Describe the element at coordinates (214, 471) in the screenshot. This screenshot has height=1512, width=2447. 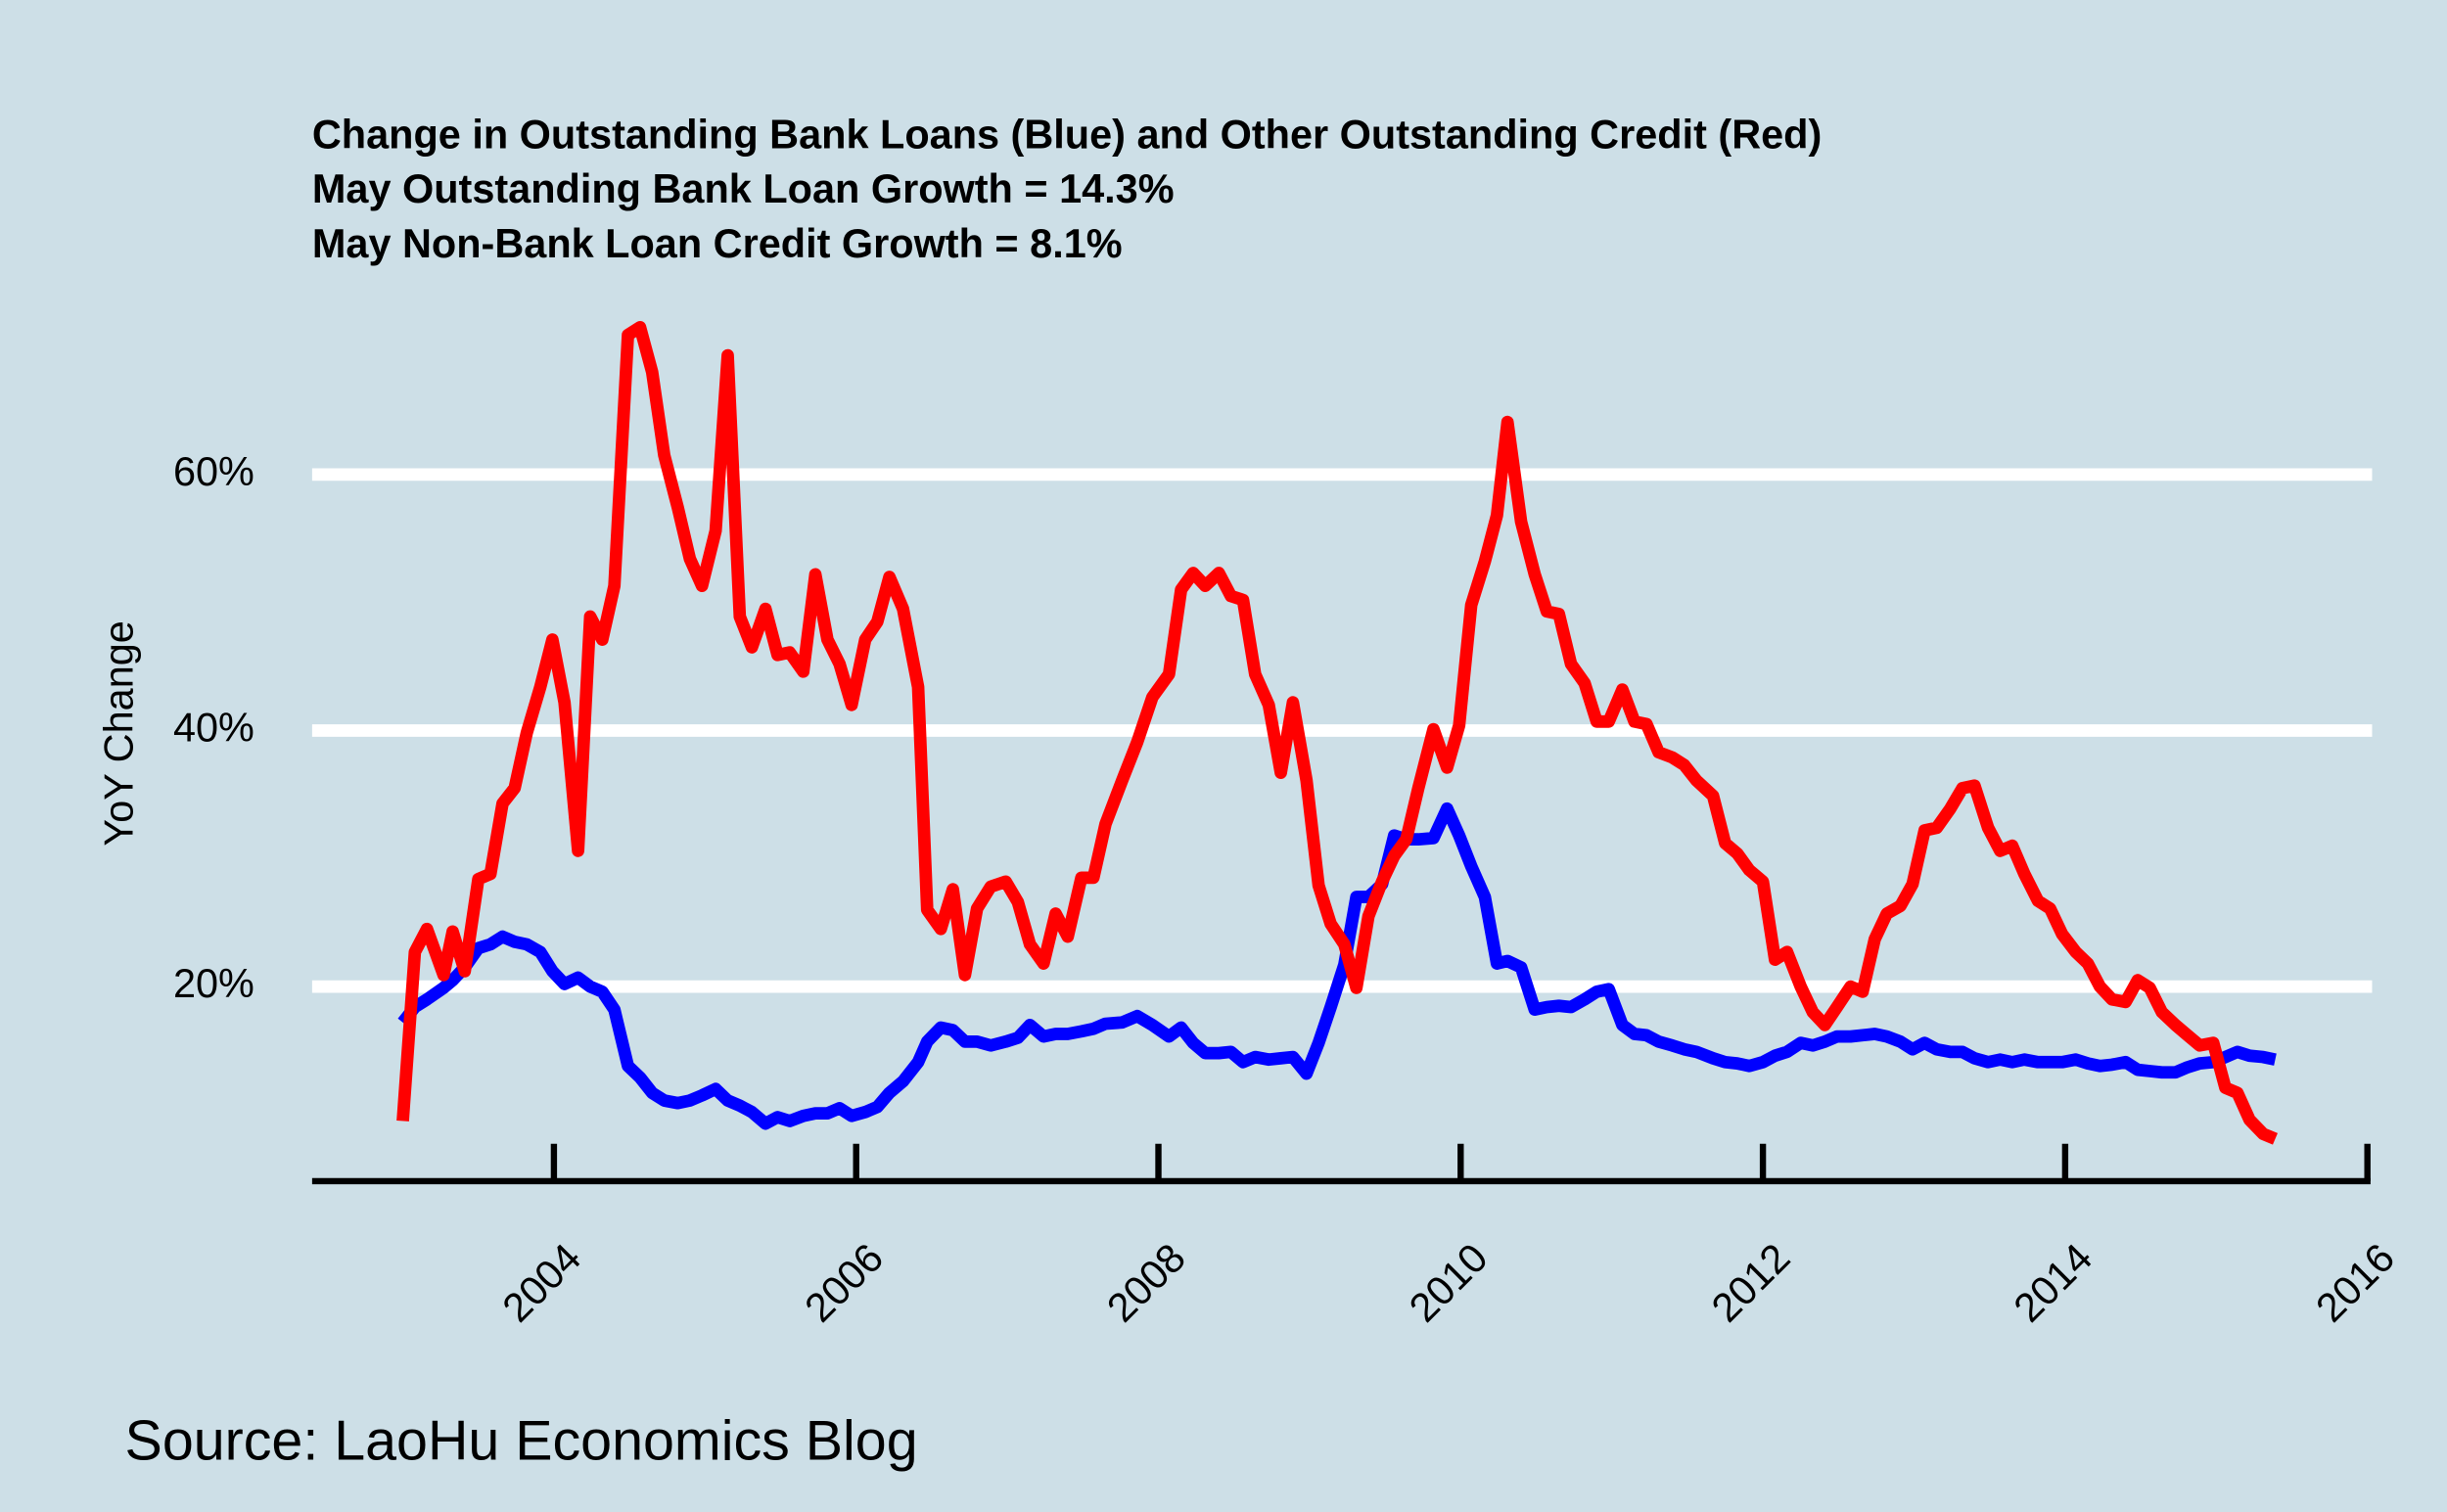
I see `y-tick-label: 60%` at that location.